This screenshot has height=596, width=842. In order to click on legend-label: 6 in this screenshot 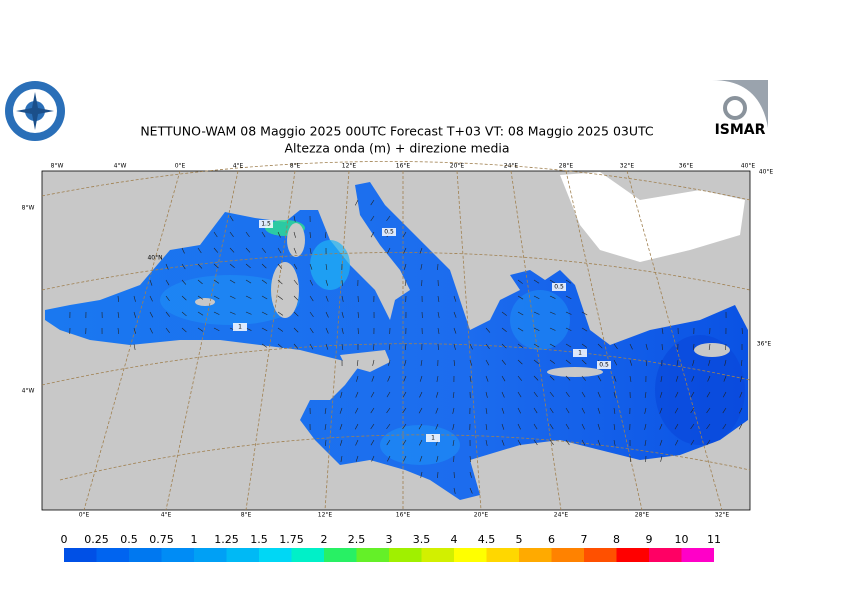, I will do `click(551, 539)`.